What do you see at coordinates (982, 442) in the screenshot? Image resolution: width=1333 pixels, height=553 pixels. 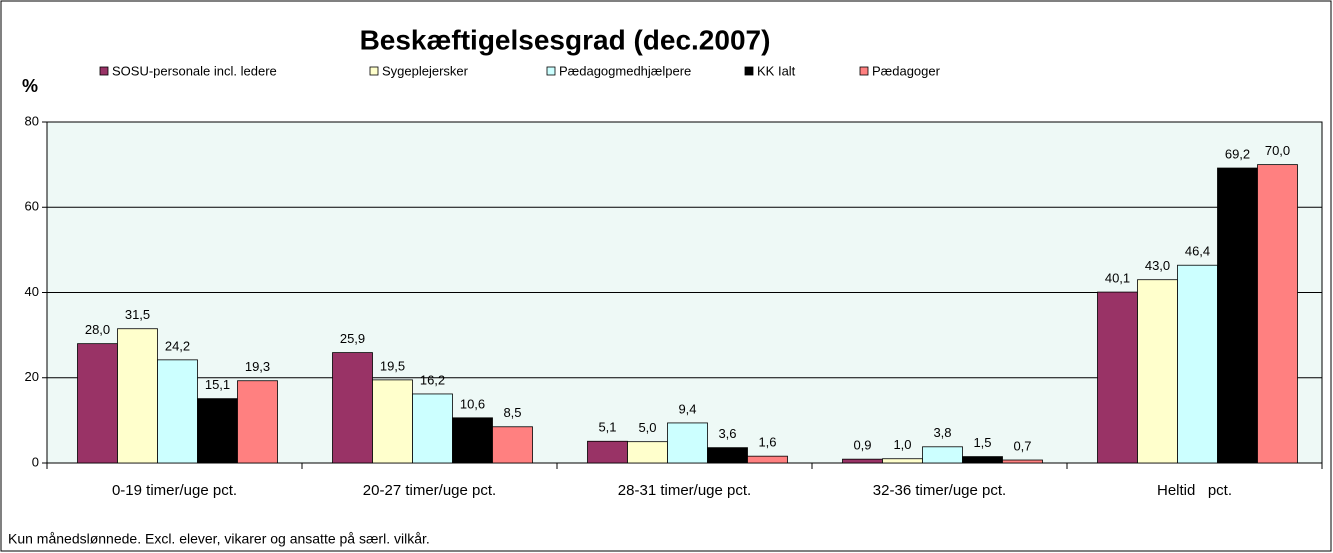 I see `value-label: 1,5` at bounding box center [982, 442].